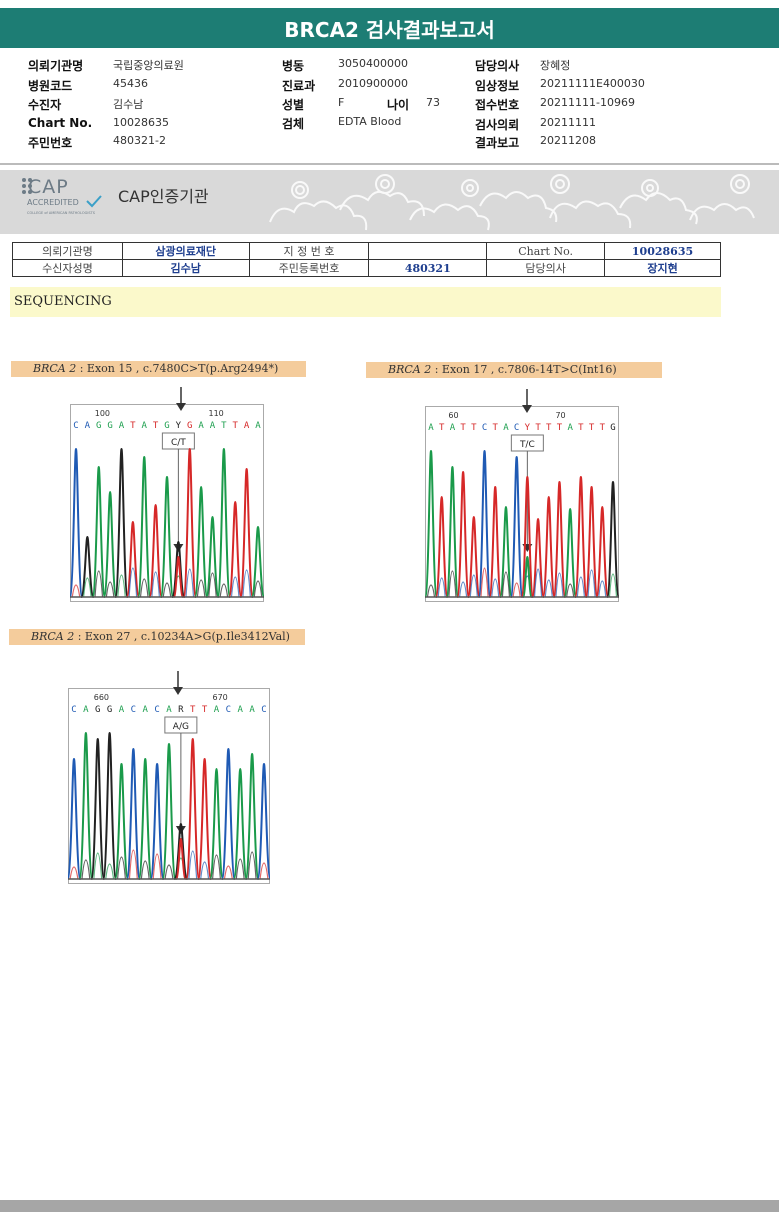 Image resolution: width=779 pixels, height=1221 pixels. I want to click on footer-bar, so click(389, 1206).